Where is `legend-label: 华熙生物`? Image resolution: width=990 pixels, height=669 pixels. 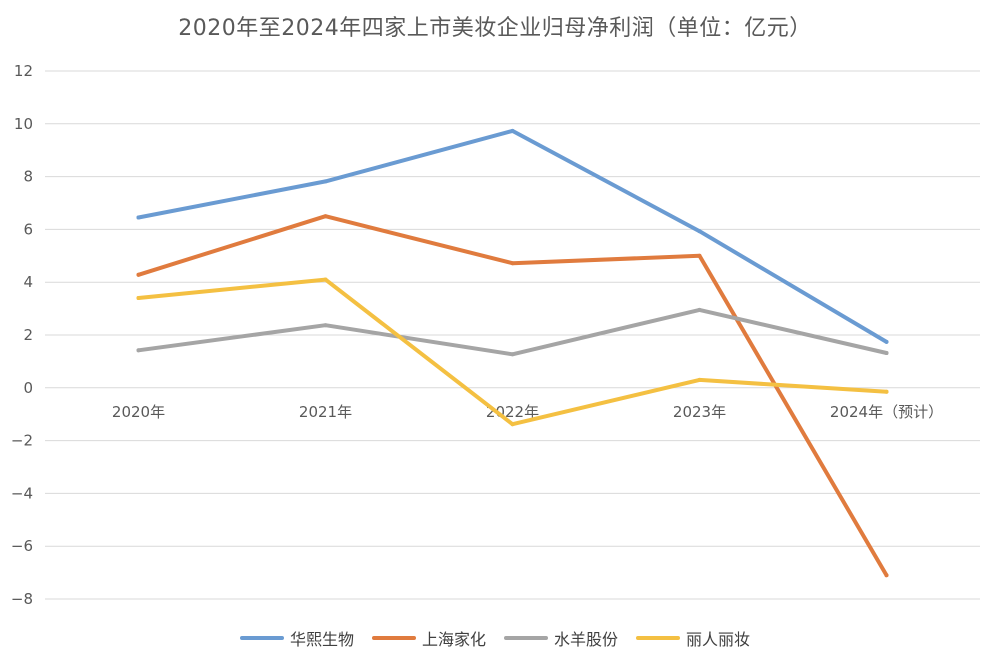
legend-label: 华熙生物 is located at coordinates (321, 639).